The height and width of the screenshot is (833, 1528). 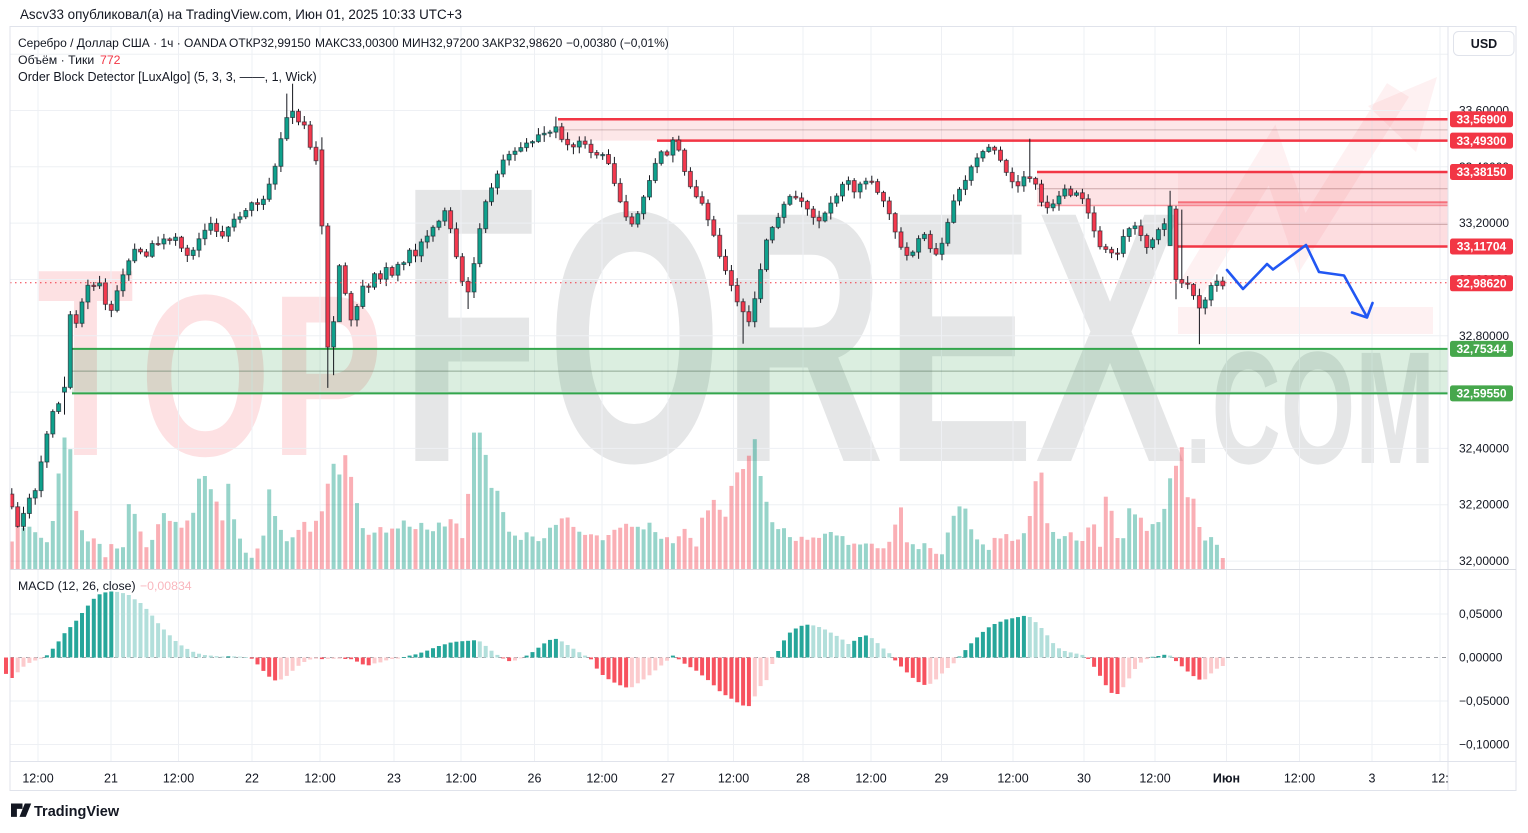 I want to click on svg-text: T, so click(x=85, y=362).